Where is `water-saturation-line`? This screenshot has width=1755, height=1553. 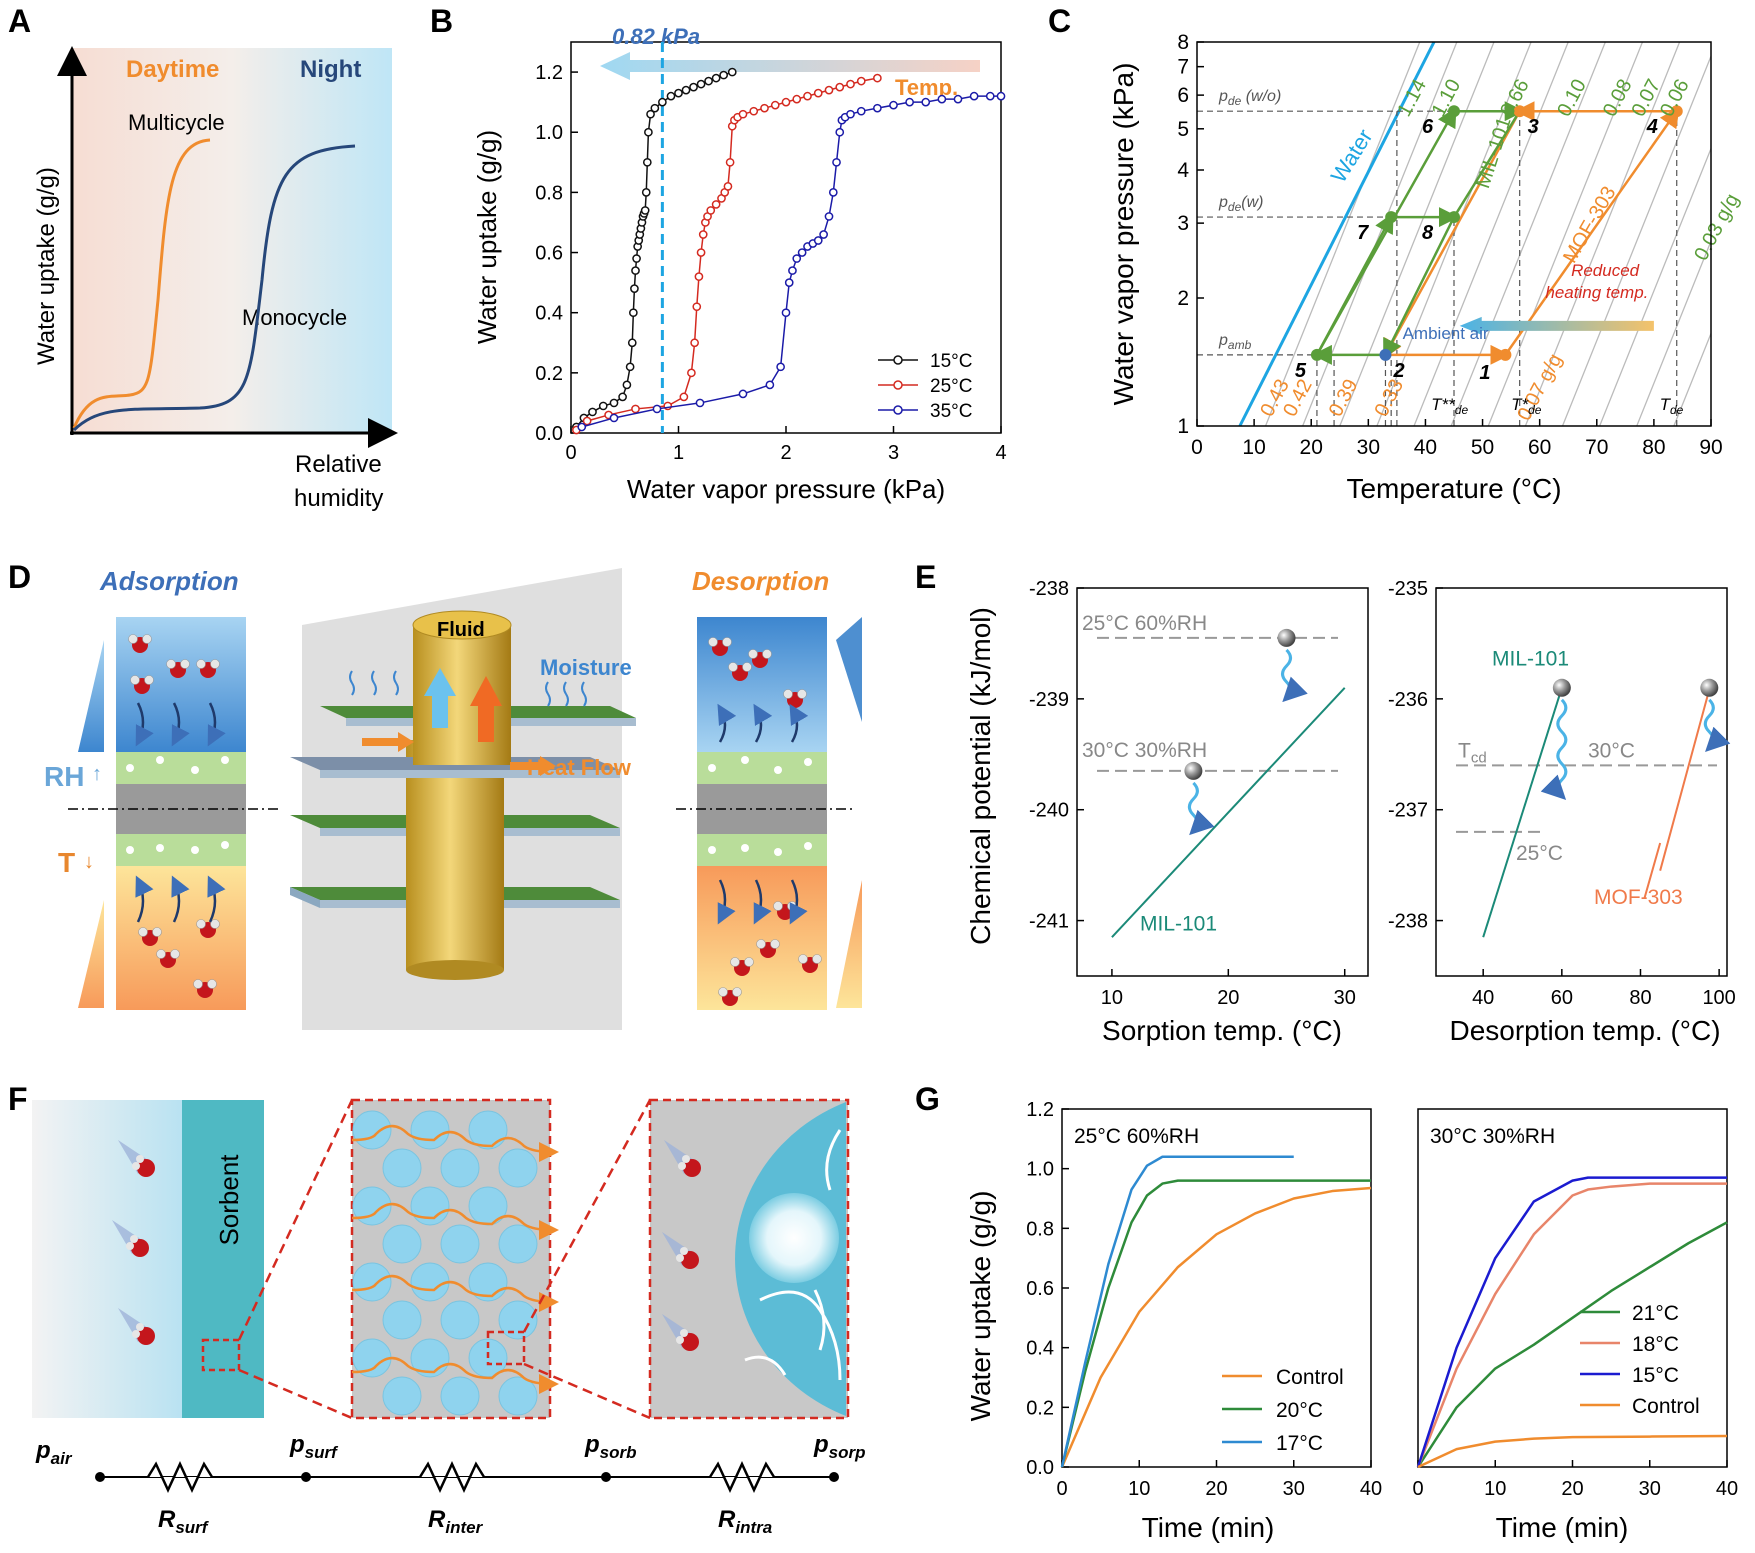 water-saturation-line is located at coordinates (1337, 234).